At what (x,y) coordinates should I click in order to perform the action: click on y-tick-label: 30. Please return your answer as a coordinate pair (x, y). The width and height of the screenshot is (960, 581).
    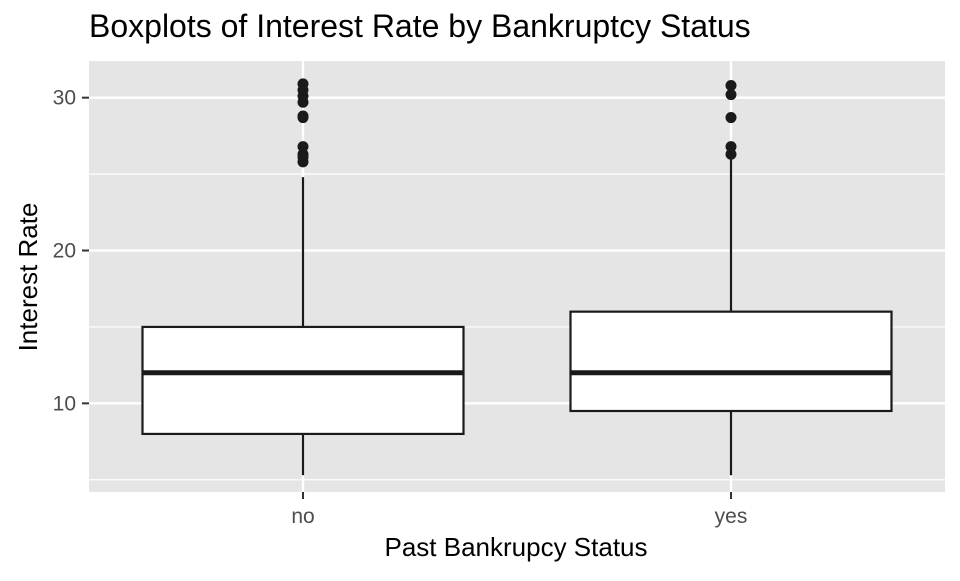
    Looking at the image, I should click on (64, 98).